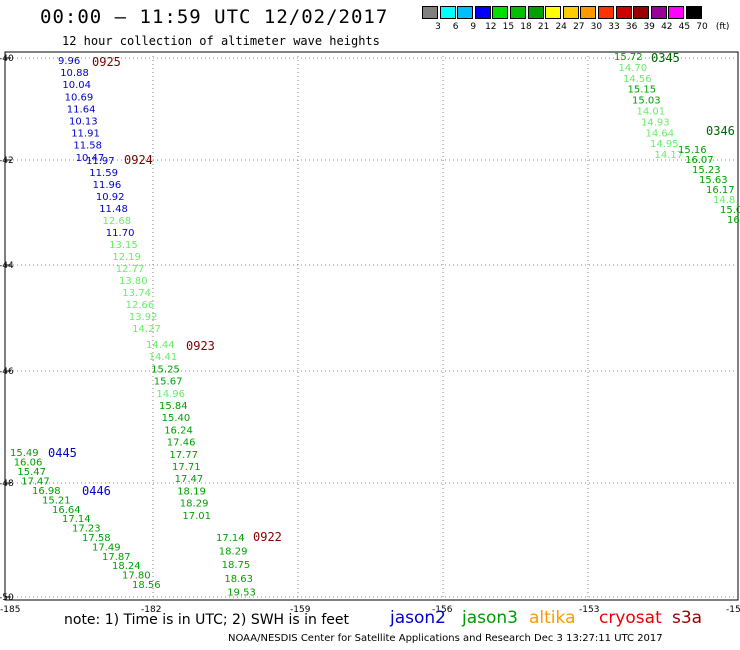  What do you see at coordinates (130, 269) in the screenshot?
I see `wave-height-value: 12.77` at bounding box center [130, 269].